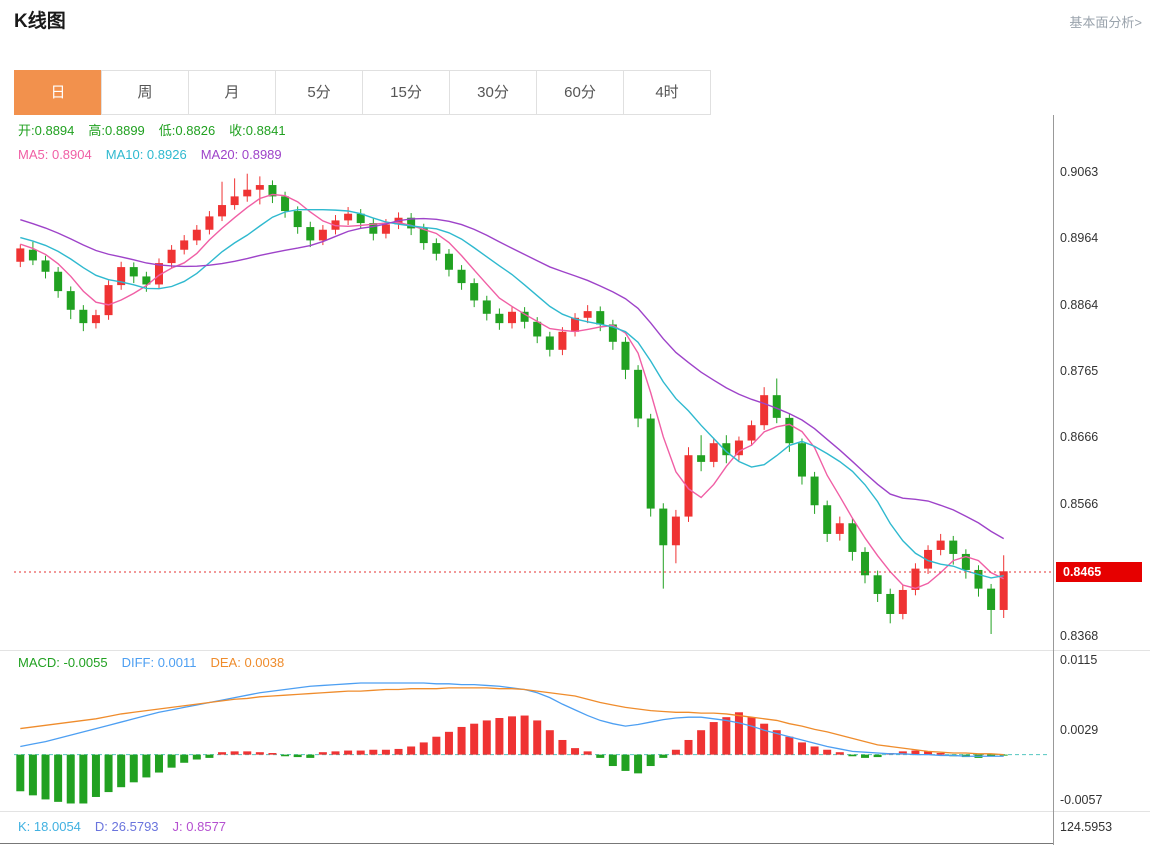 This screenshot has height=845, width=1150. Describe the element at coordinates (167, 130) in the screenshot. I see `low-label: 低:` at that location.